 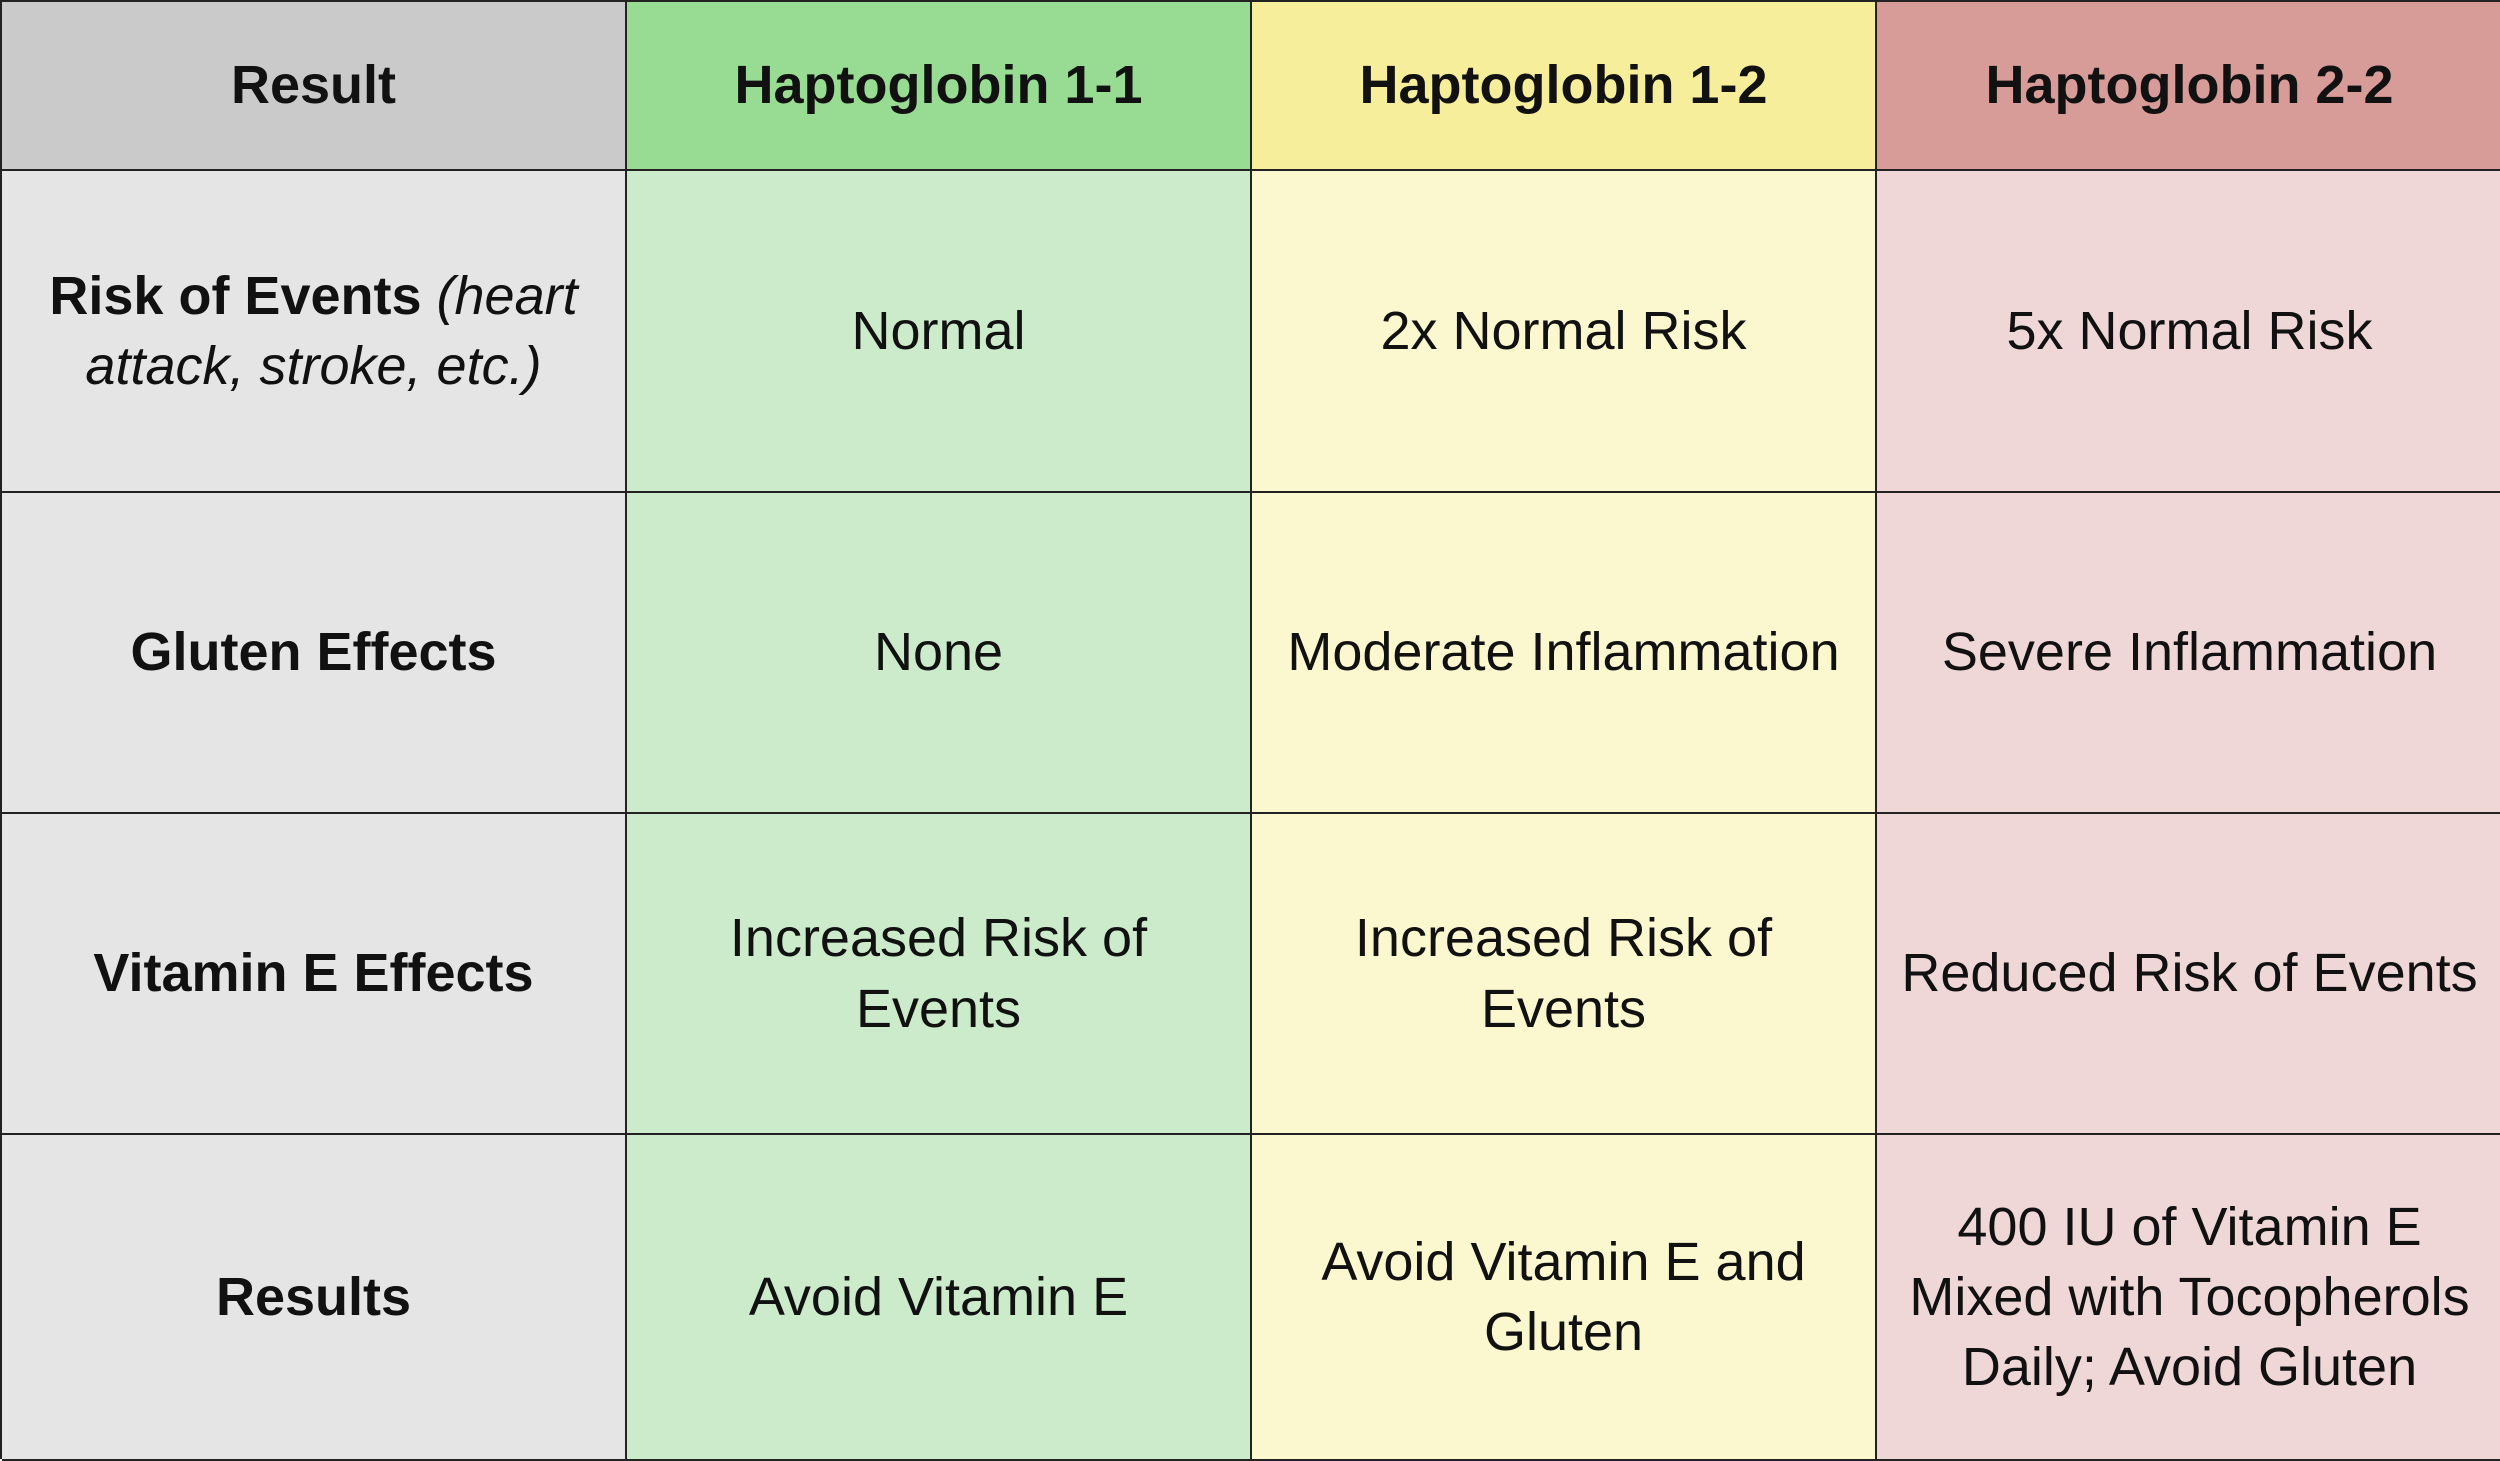 What do you see at coordinates (235, 295) in the screenshot?
I see `row-label-text: Risk of Events` at bounding box center [235, 295].